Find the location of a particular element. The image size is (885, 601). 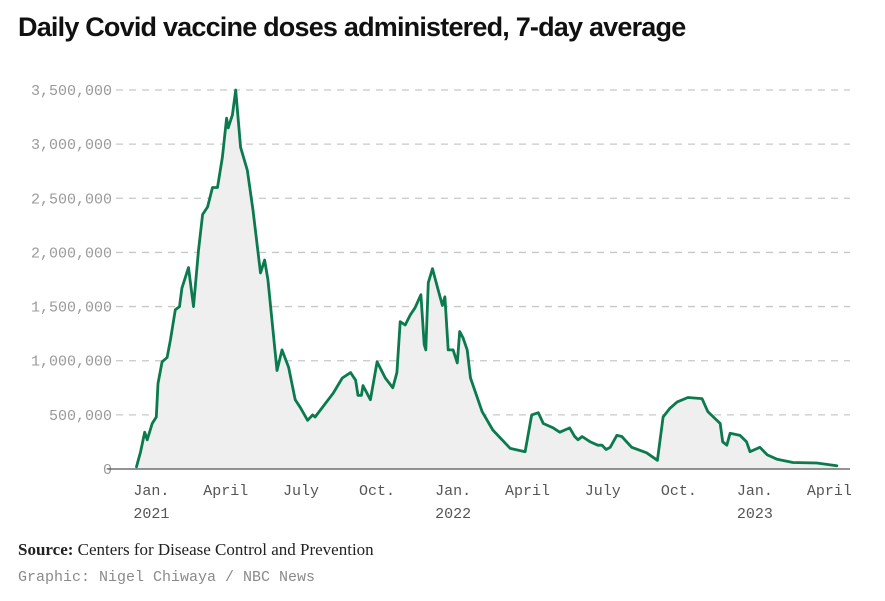

graphic-credit: Graphic: Nigel Chiwaya / NBC News is located at coordinates (167, 577).